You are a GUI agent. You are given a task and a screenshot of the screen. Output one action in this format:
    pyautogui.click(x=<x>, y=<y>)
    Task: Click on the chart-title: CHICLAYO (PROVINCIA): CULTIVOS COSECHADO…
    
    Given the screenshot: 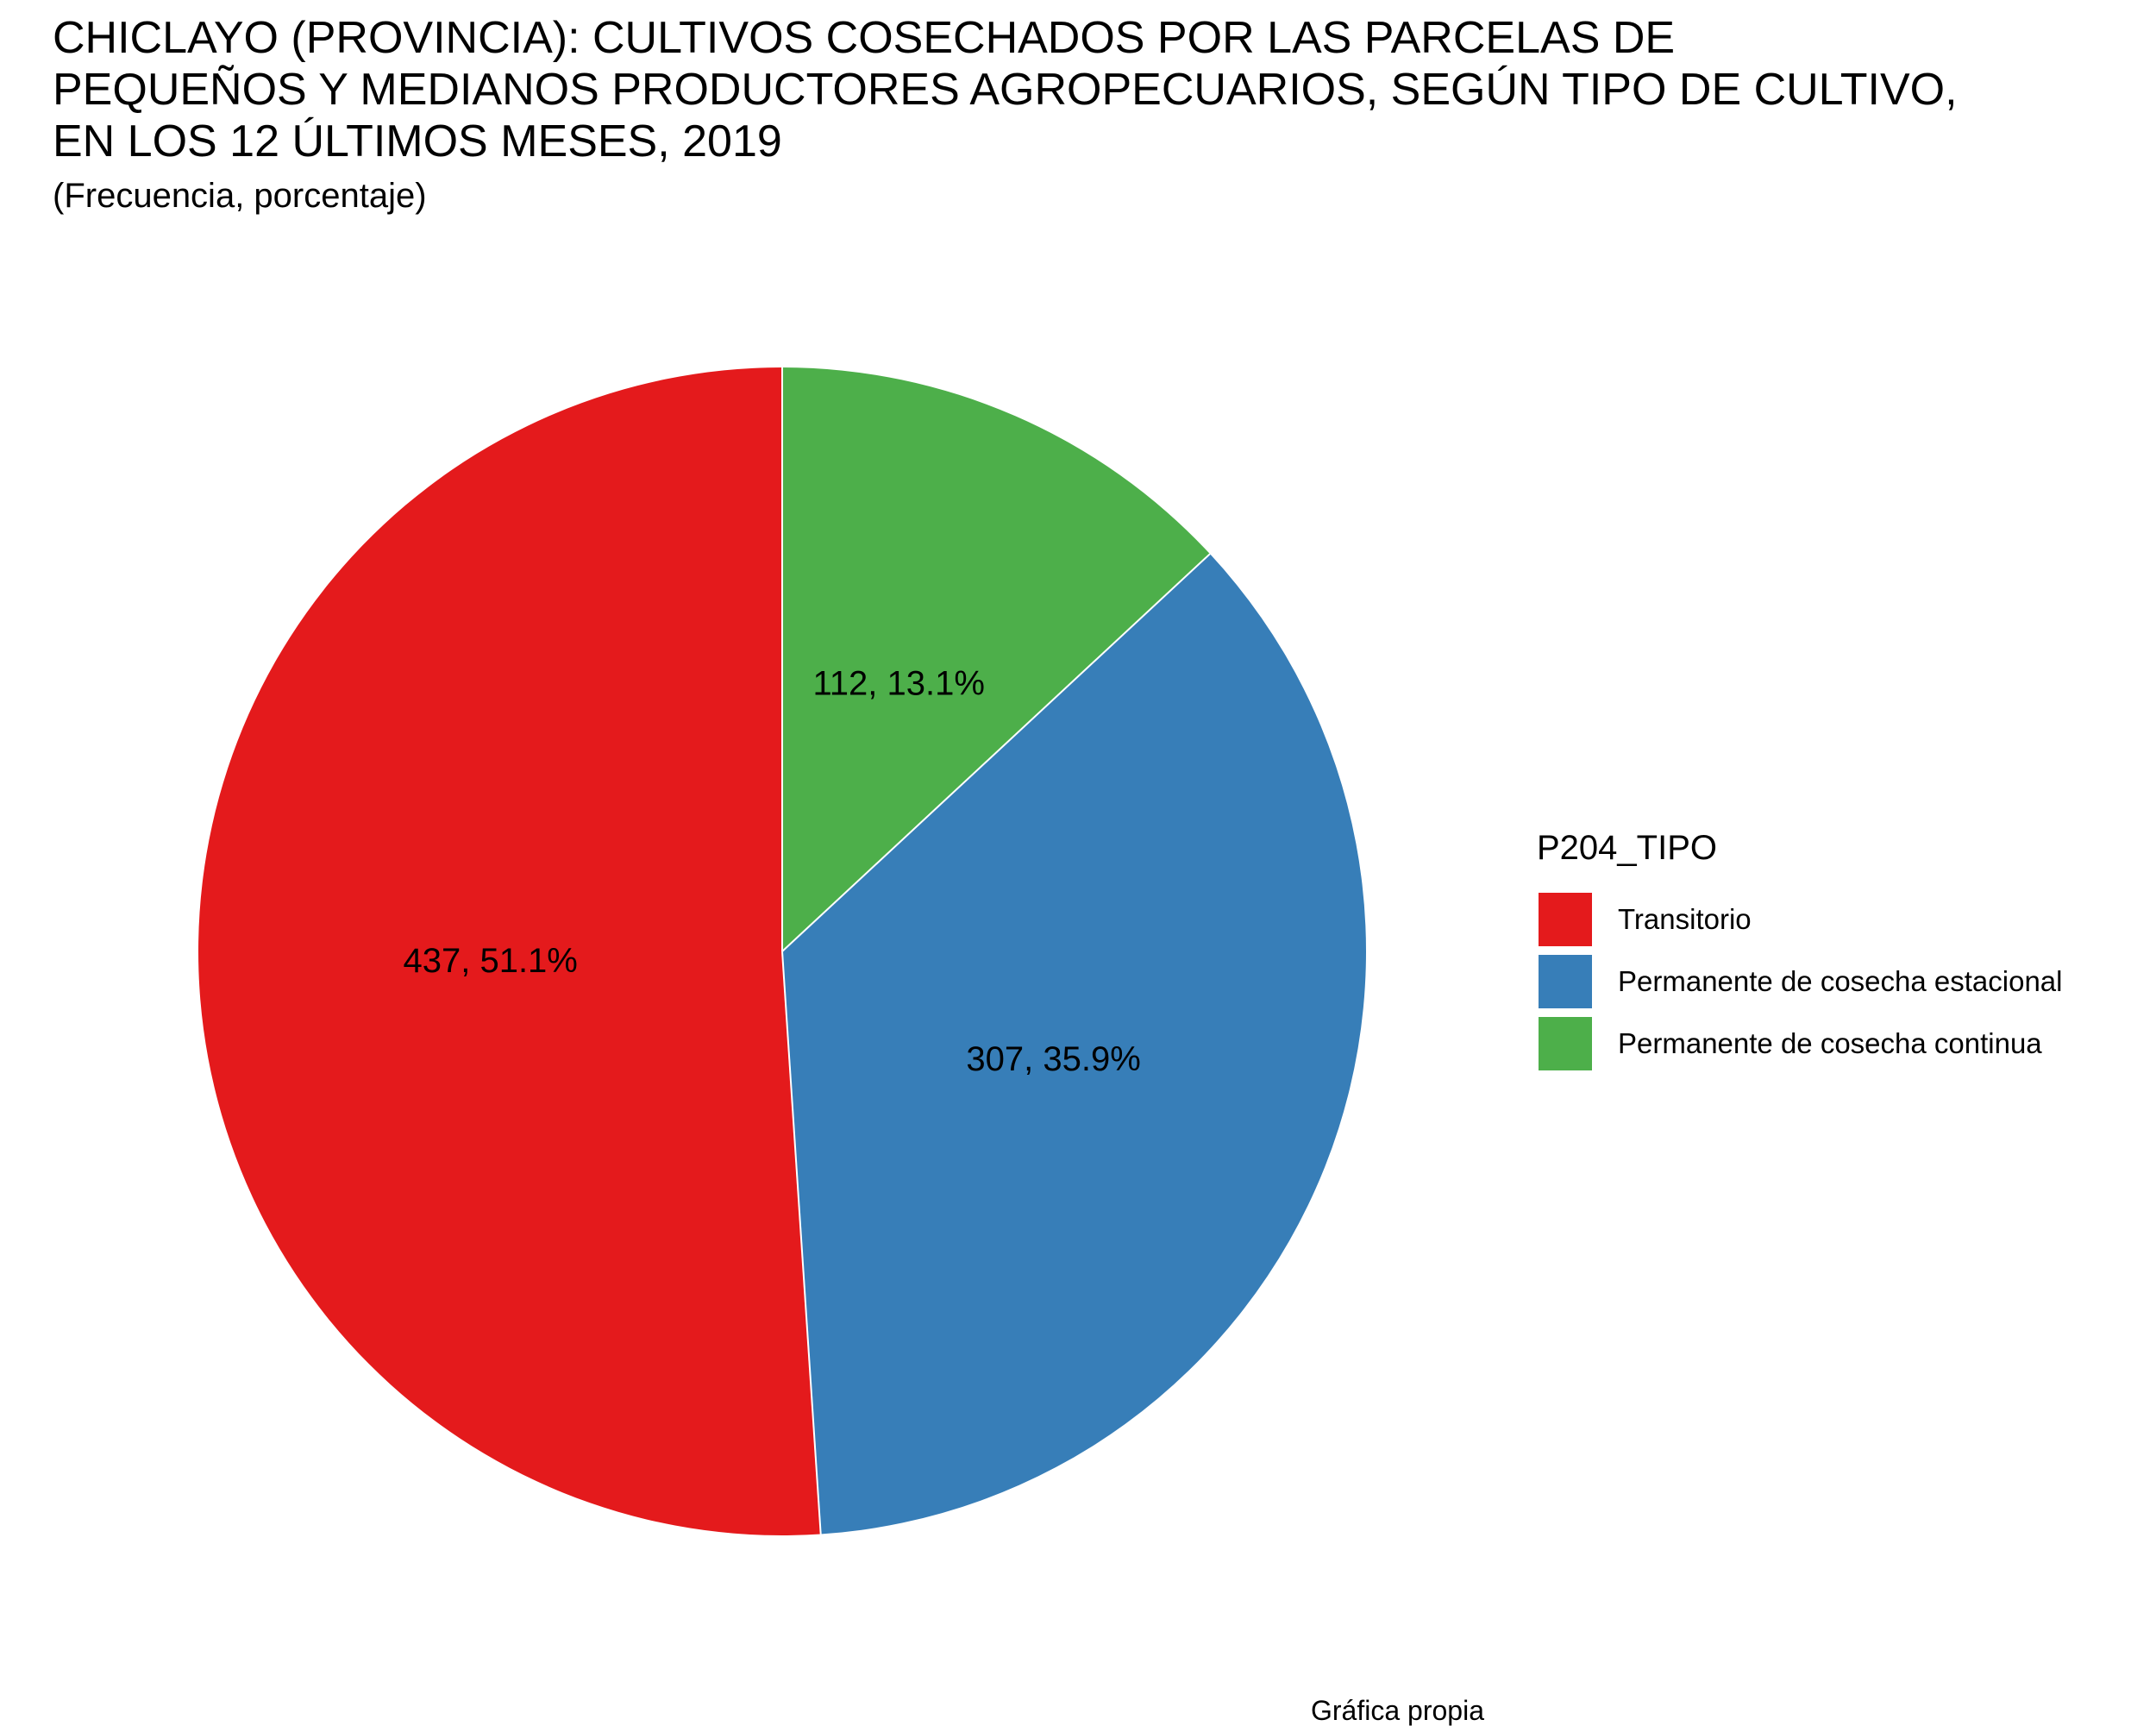 What is the action you would take?
    pyautogui.click(x=1005, y=90)
    